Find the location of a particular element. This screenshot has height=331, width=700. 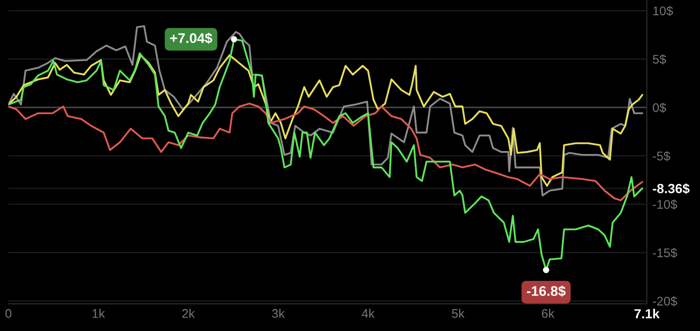

y-tick-label: -15$ is located at coordinates (665, 253).